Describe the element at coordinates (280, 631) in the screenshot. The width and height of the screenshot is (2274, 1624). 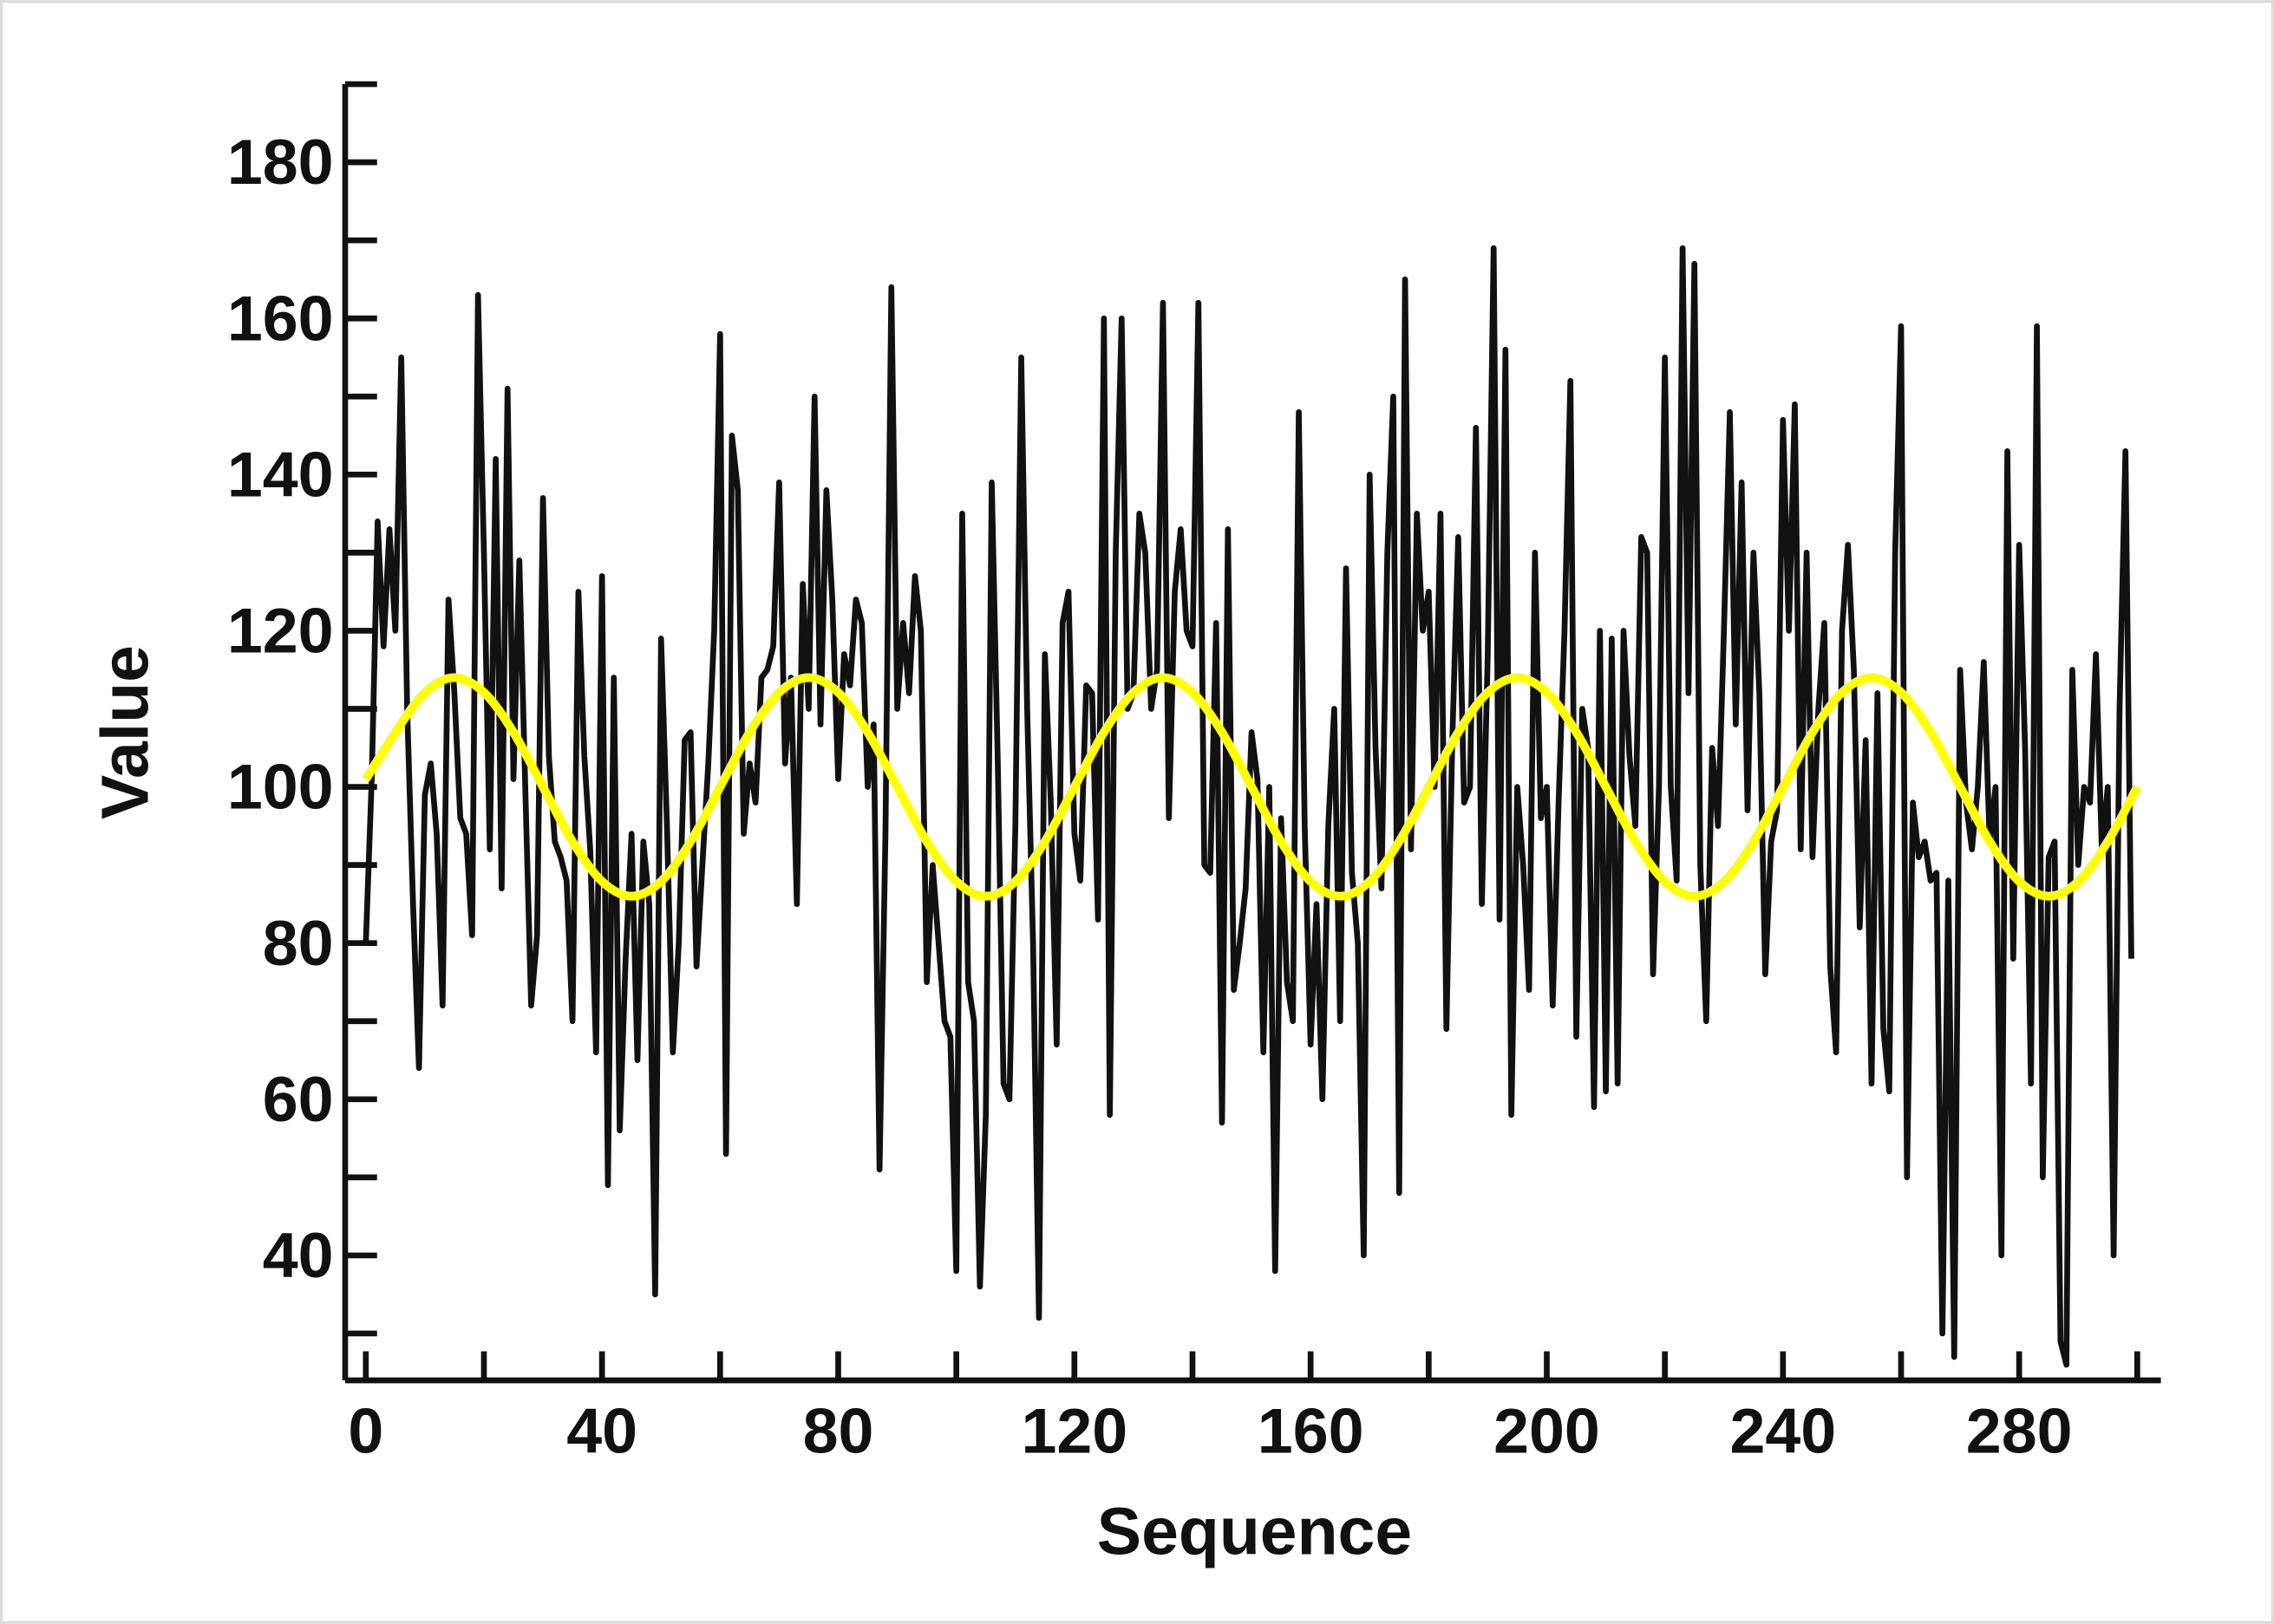
I see `y-tick-label: 120` at that location.